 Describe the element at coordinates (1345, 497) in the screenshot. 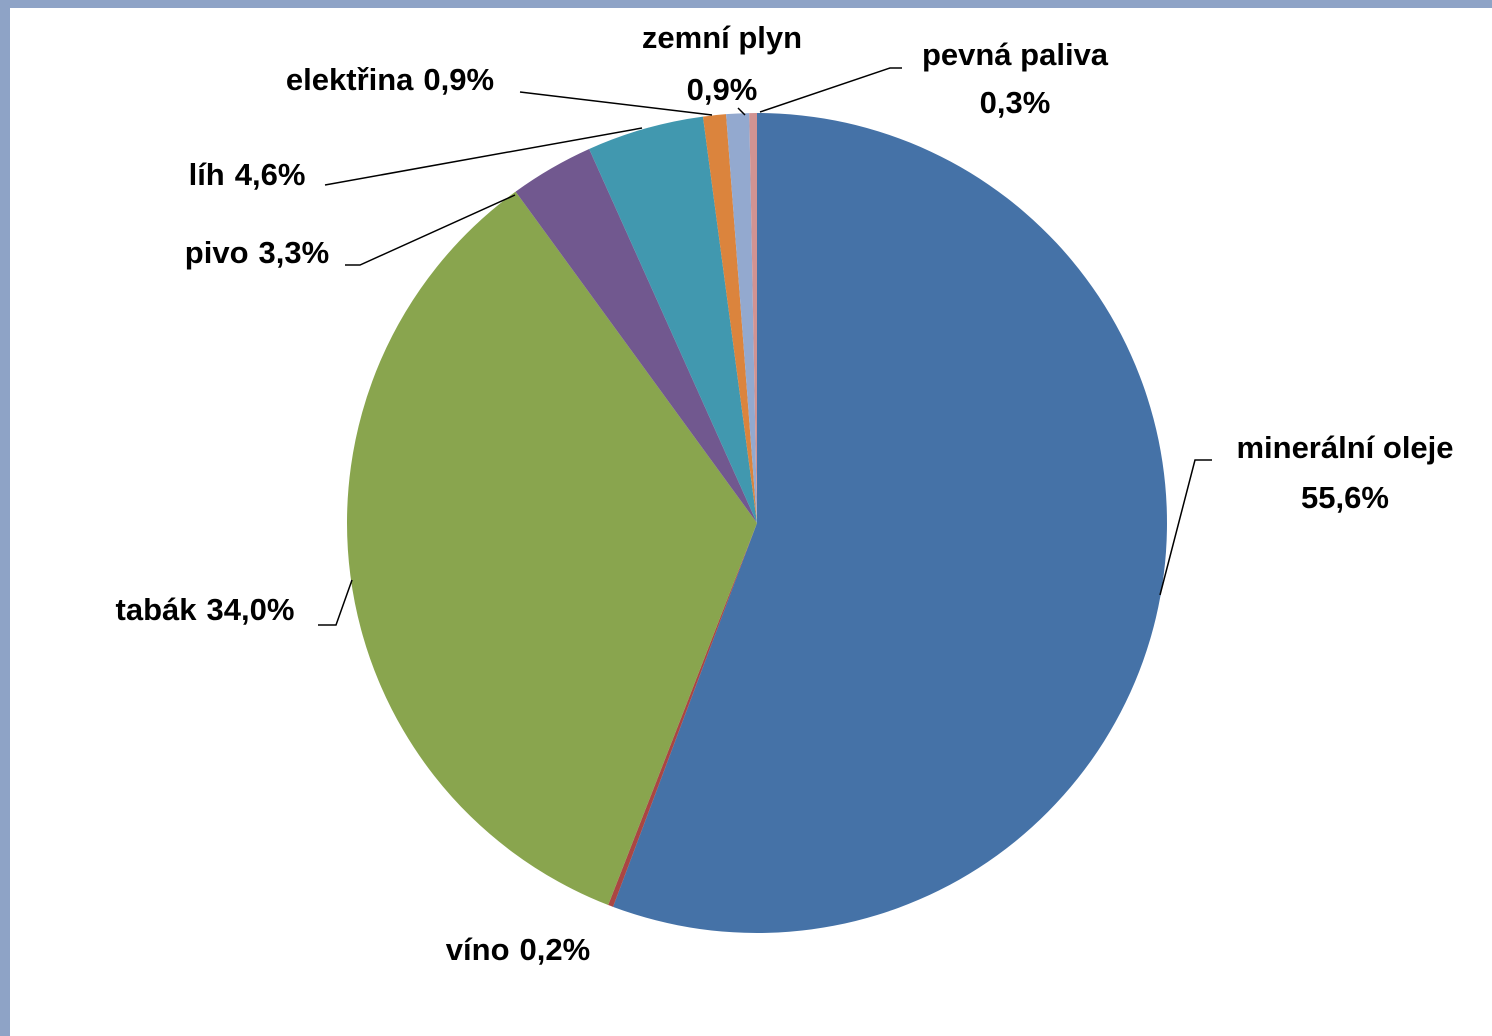

I see `value-label: 55,6%` at that location.